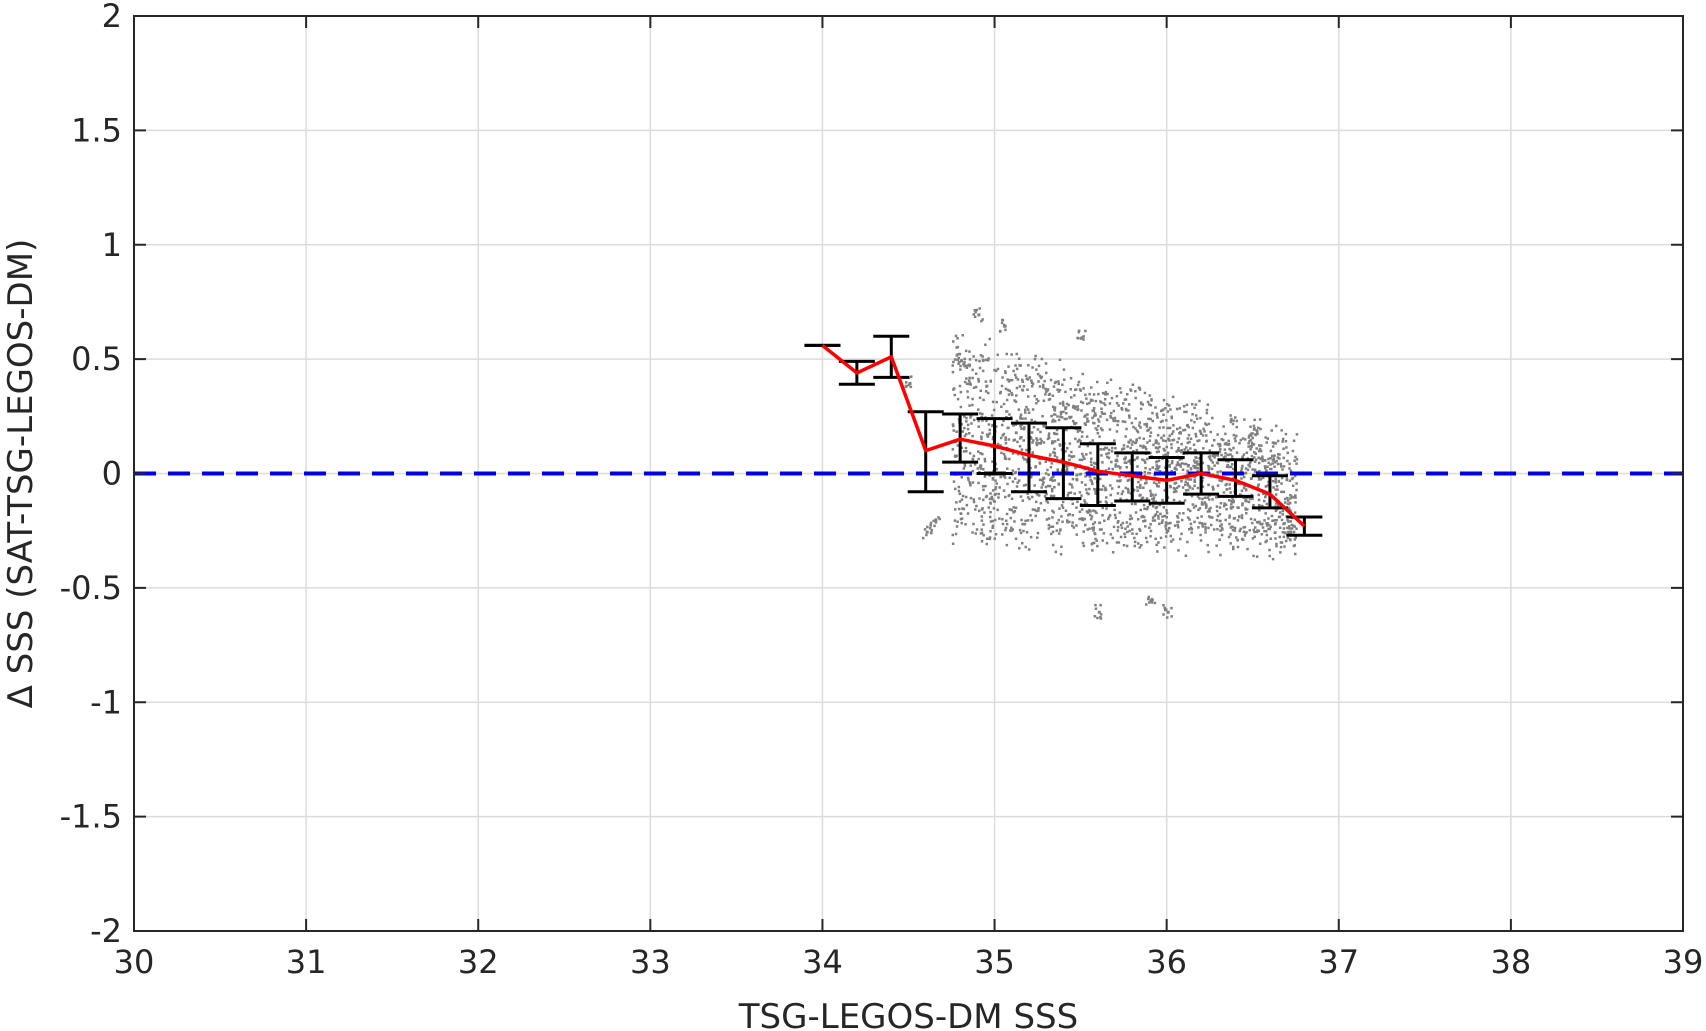  Describe the element at coordinates (822, 962) in the screenshot. I see `x-tick-label: 34` at that location.